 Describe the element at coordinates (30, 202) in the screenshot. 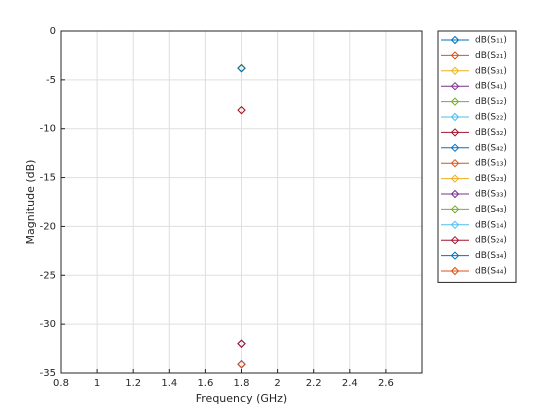

I see `y-axis-label: Magnitude (dB)` at that location.